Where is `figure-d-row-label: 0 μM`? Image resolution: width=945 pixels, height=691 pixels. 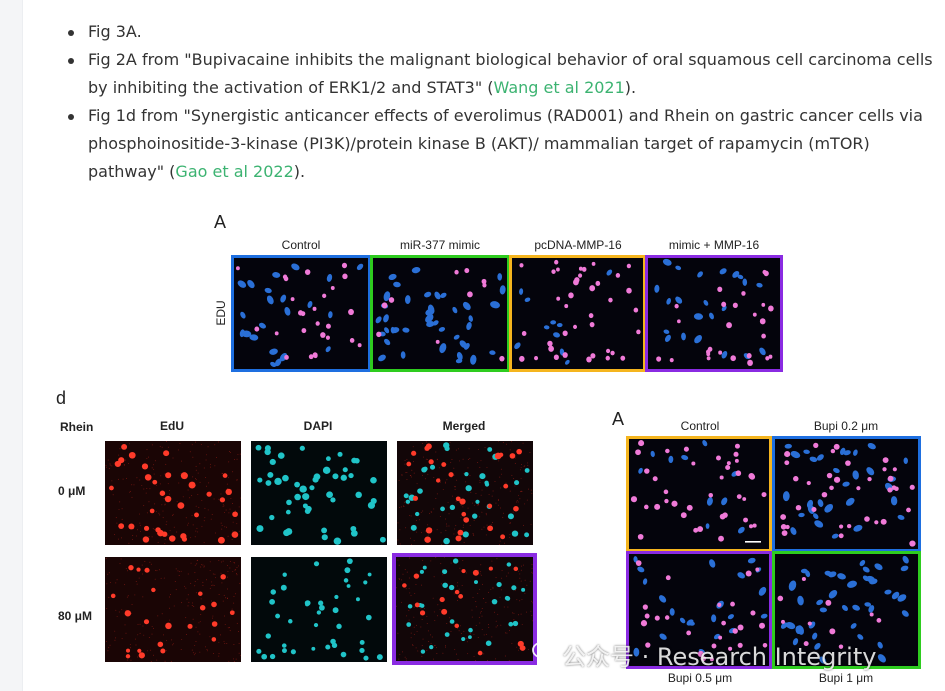
figure-d-row-label: 0 μM is located at coordinates (72, 491).